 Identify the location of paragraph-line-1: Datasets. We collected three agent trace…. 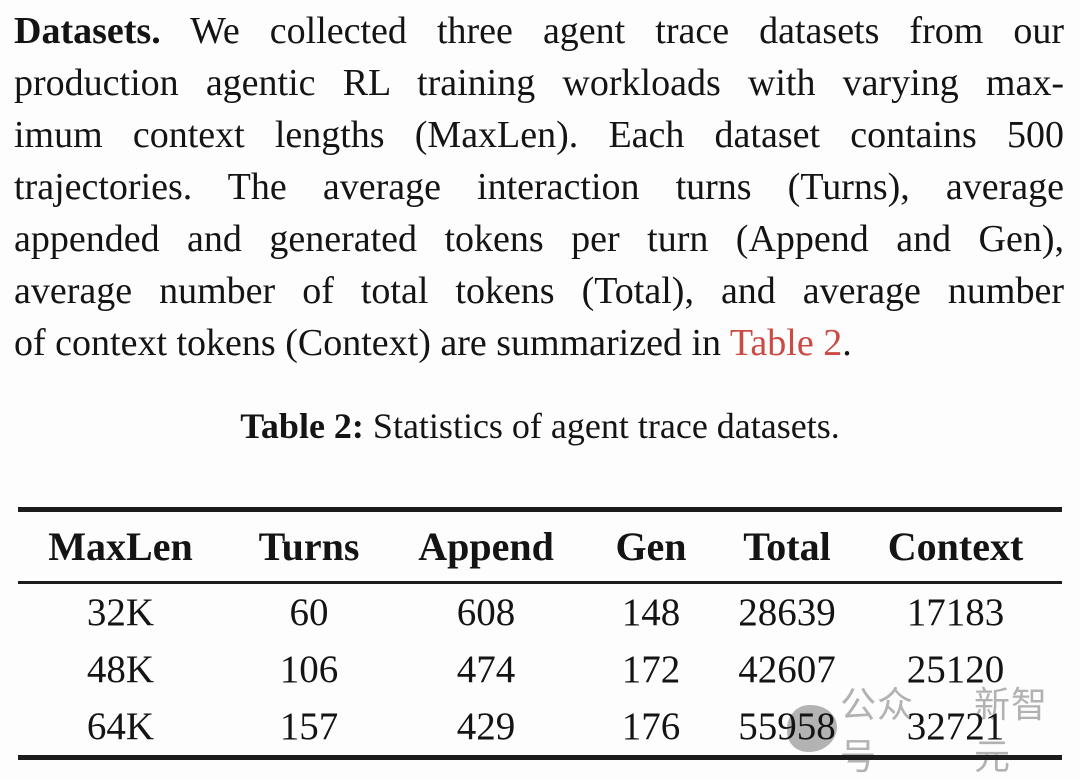
(539, 31).